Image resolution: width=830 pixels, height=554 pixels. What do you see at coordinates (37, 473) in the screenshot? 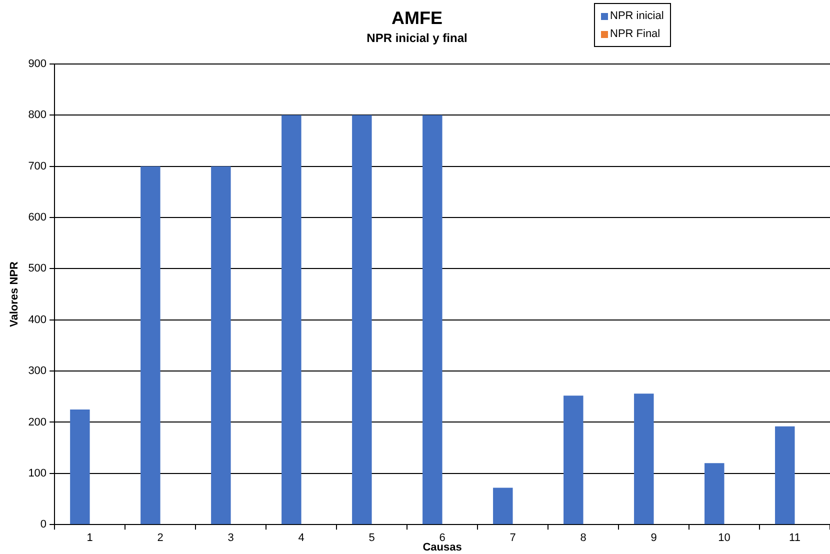
I see `y-tick-label: 100` at bounding box center [37, 473].